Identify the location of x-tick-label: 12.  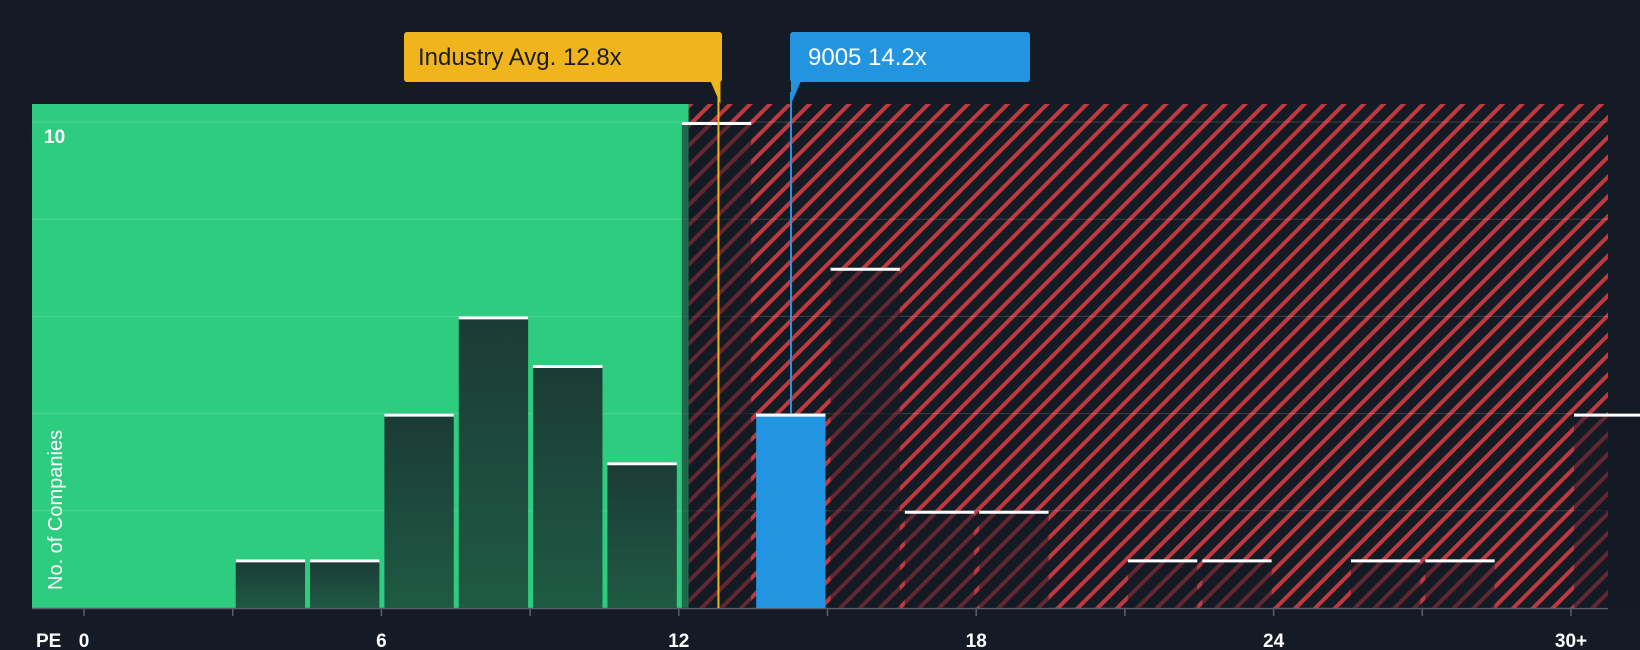
(678, 640).